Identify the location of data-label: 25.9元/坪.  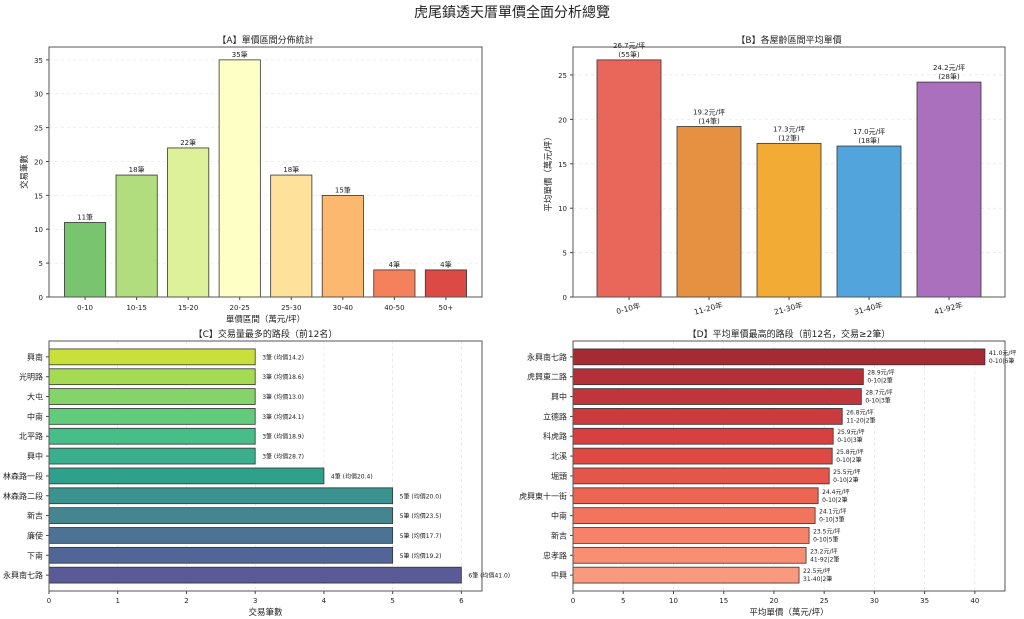
(850, 432).